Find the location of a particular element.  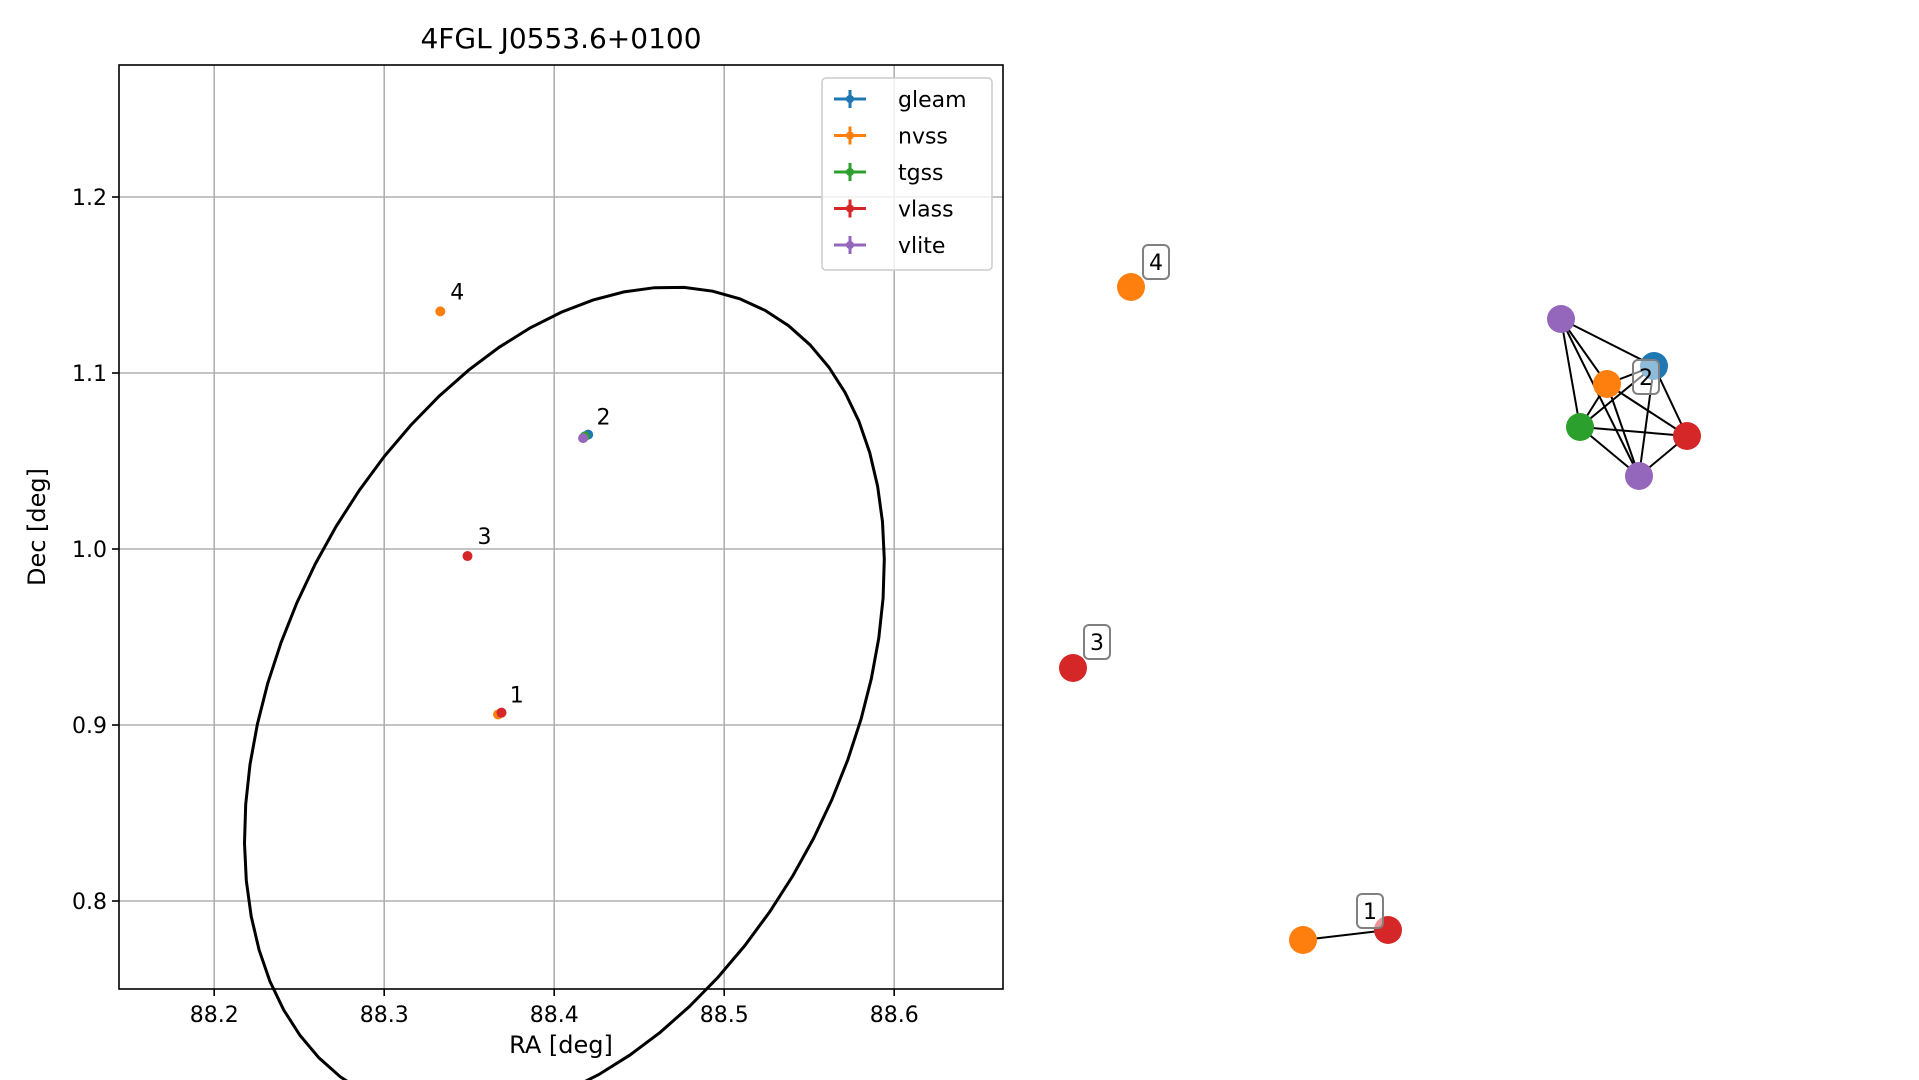

x-tick-label: 88.6 is located at coordinates (894, 1015).